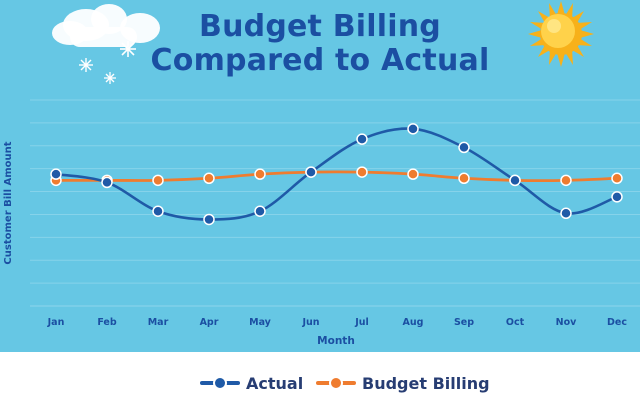 The width and height of the screenshot is (640, 400). I want to click on legend: Actual Budget Billing, so click(320, 376).